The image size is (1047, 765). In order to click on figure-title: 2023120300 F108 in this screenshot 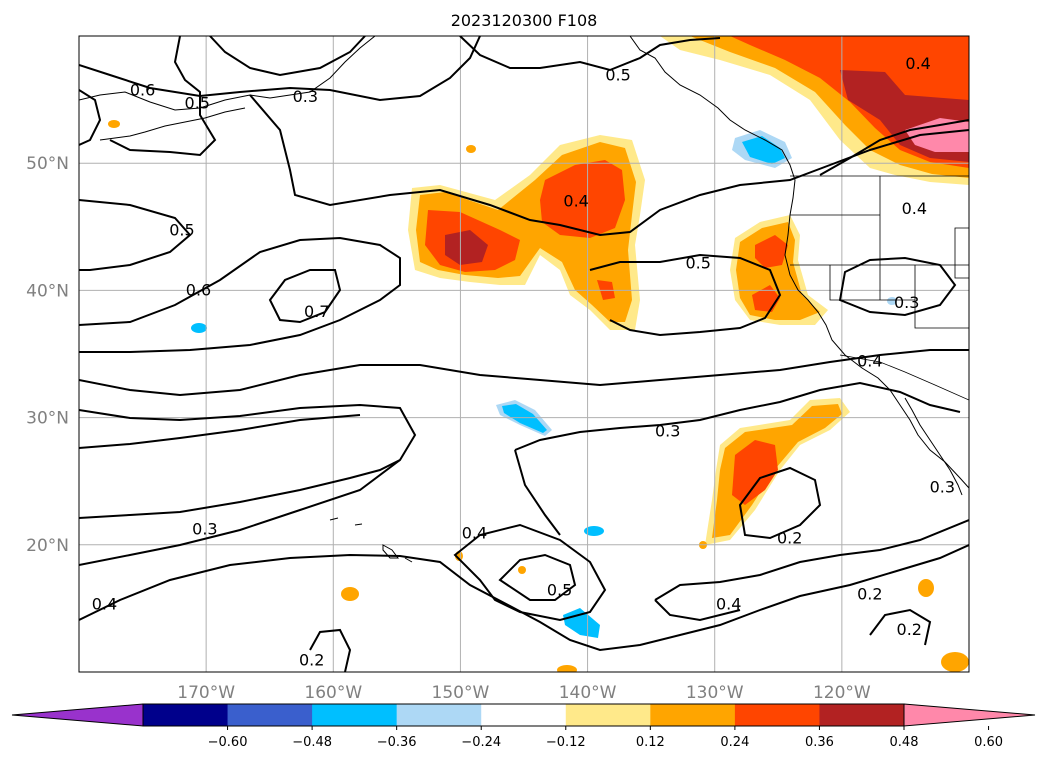, I will do `click(524, 20)`.